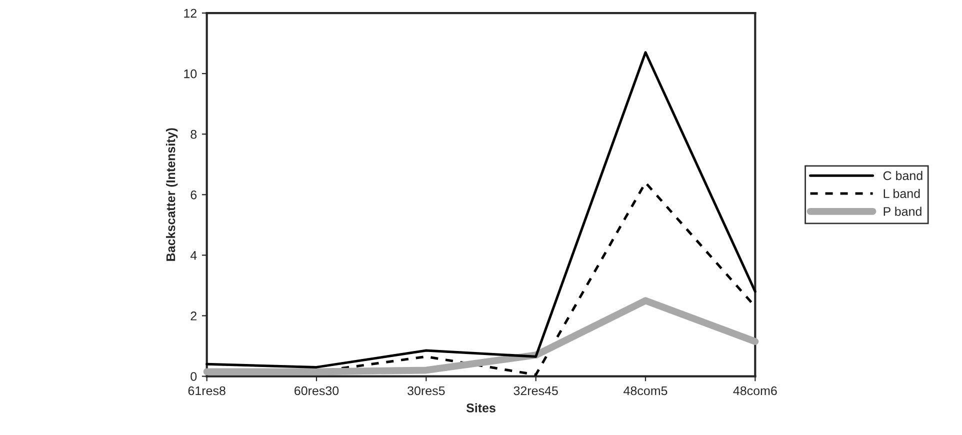 The height and width of the screenshot is (435, 962). What do you see at coordinates (316, 391) in the screenshot?
I see `x-tick-label: 60res30` at bounding box center [316, 391].